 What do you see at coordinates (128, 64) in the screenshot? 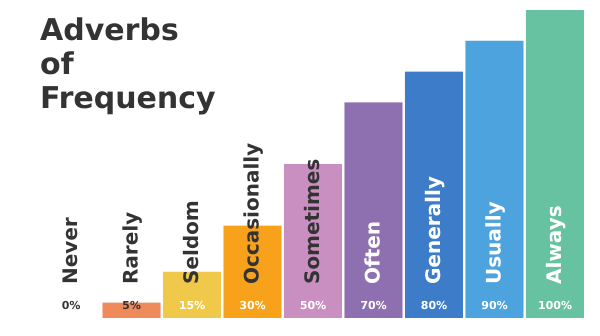
I see `text: Adverbs of Frequency` at bounding box center [128, 64].